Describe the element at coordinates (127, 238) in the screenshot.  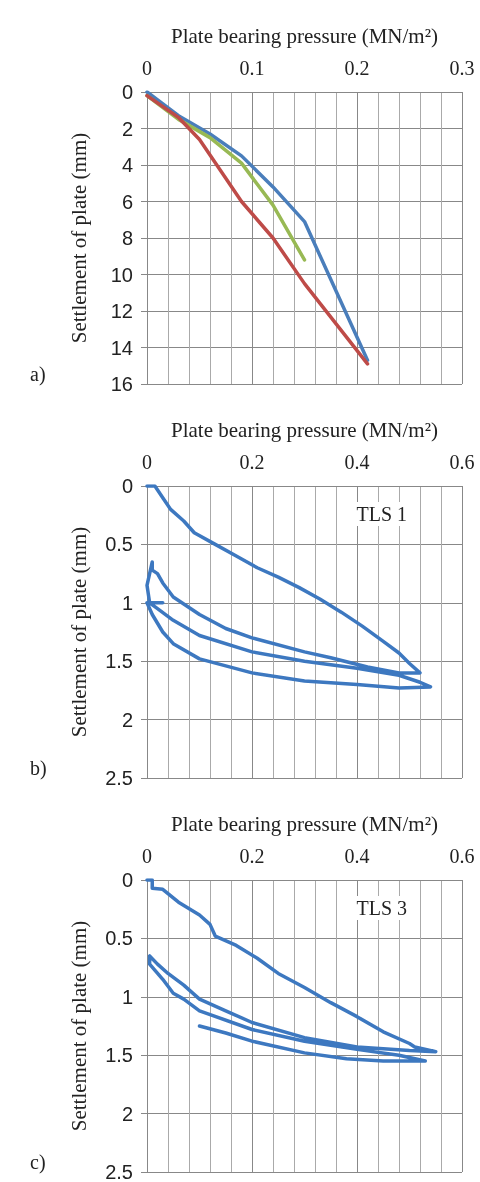
I see `y-tick-label: 8` at that location.